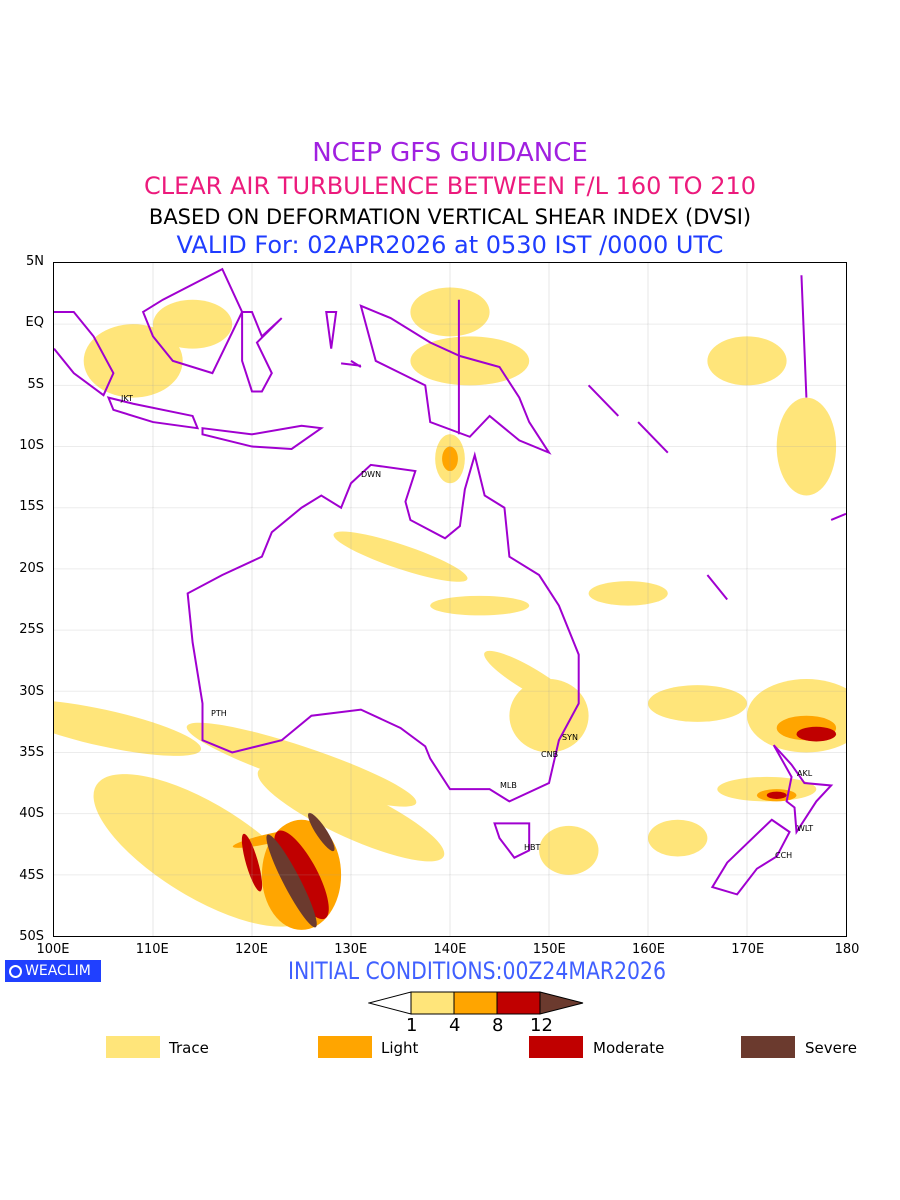  What do you see at coordinates (784, 855) in the screenshot?
I see `city-christchurch: CCH` at bounding box center [784, 855].